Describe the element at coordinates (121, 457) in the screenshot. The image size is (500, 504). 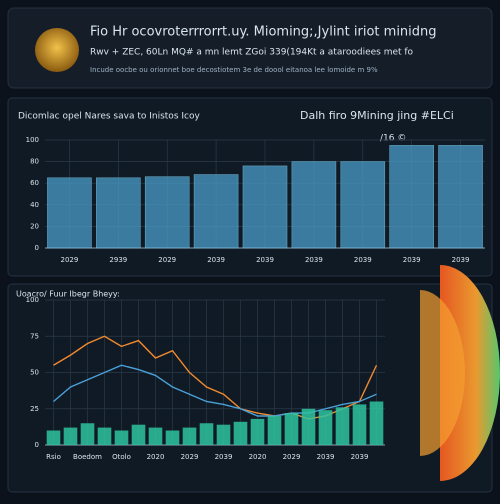
I see `x-tick-label: Otolo` at that location.